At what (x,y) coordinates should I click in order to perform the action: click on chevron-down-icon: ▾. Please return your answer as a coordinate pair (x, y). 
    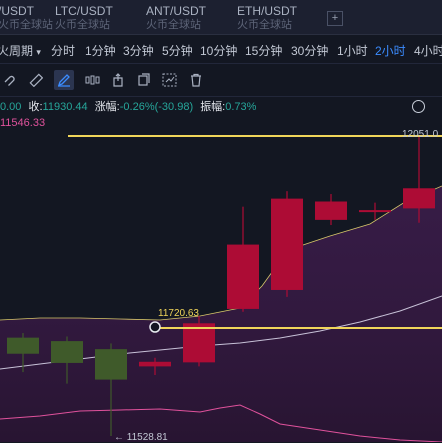
    Looking at the image, I should click on (38, 52).